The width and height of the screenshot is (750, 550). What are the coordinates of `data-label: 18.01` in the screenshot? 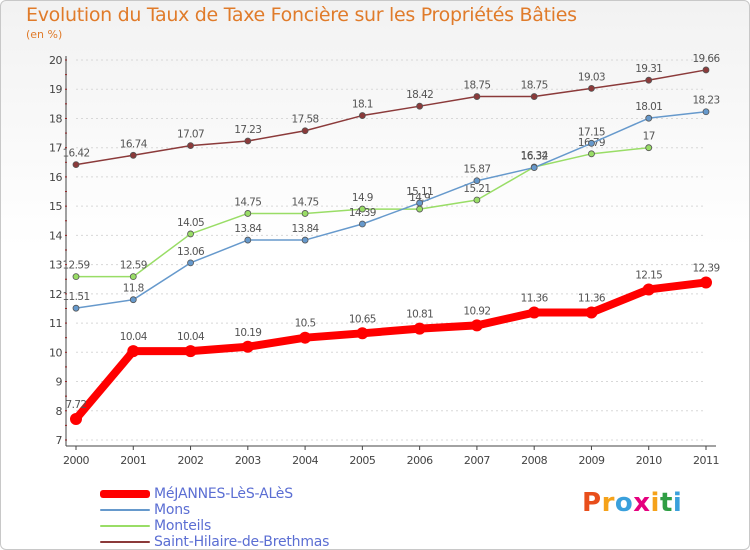 It's located at (648, 107).